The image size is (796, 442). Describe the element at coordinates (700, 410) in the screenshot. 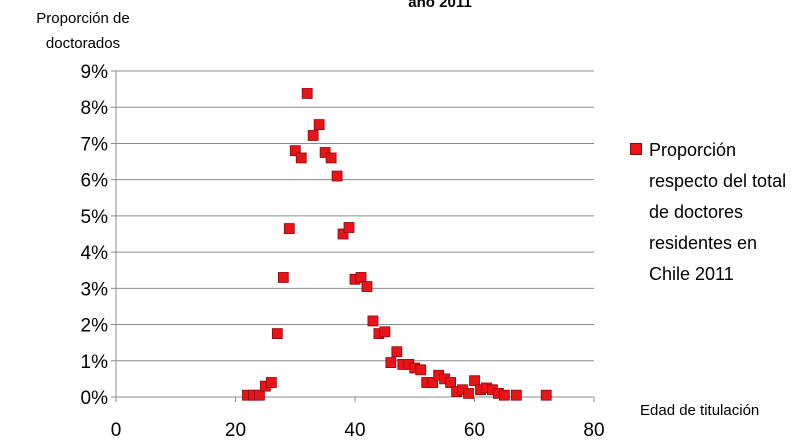

I see `x-axis-label: Edad de titulación` at that location.